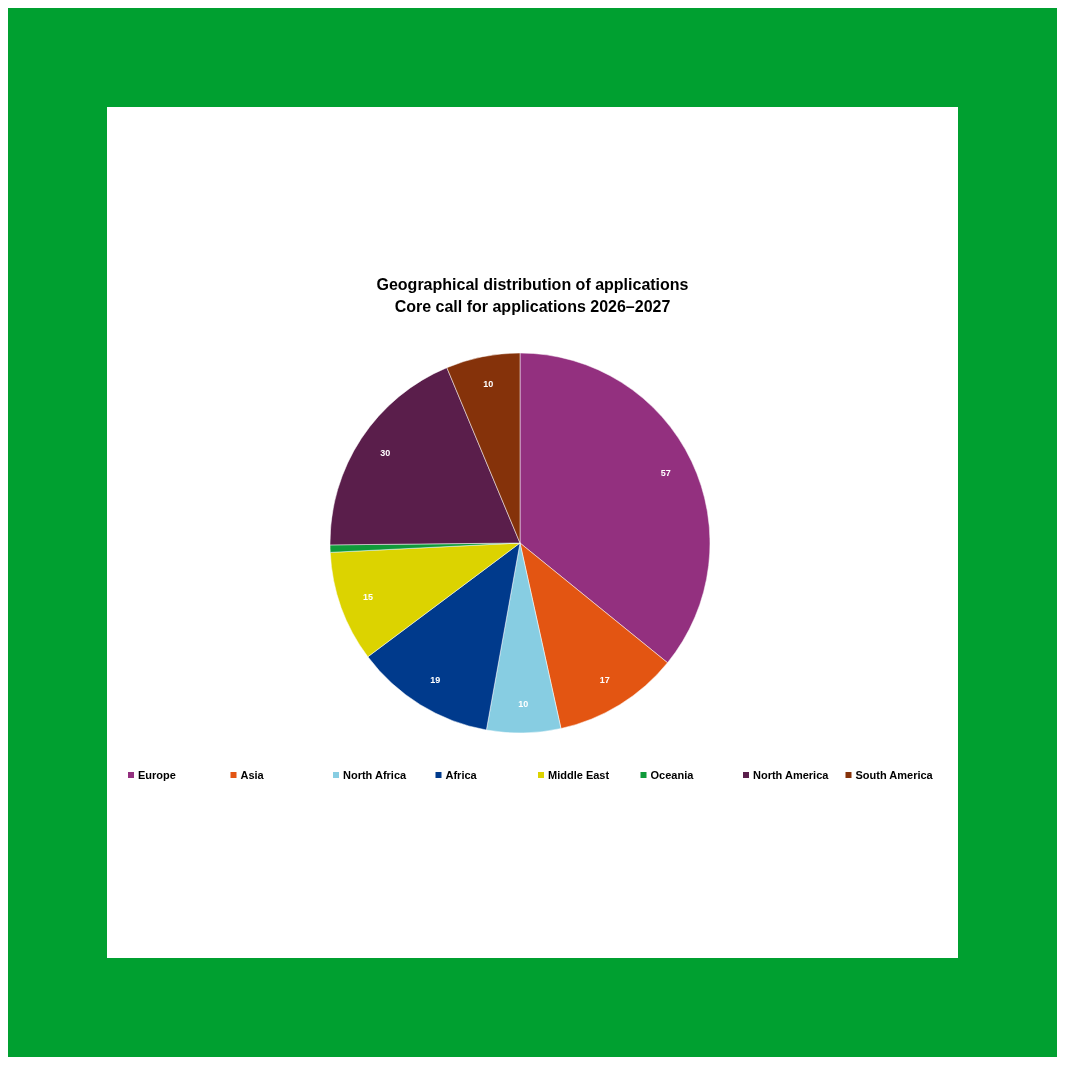 The width and height of the screenshot is (1065, 1065). I want to click on legend-label: Europe, so click(157, 774).